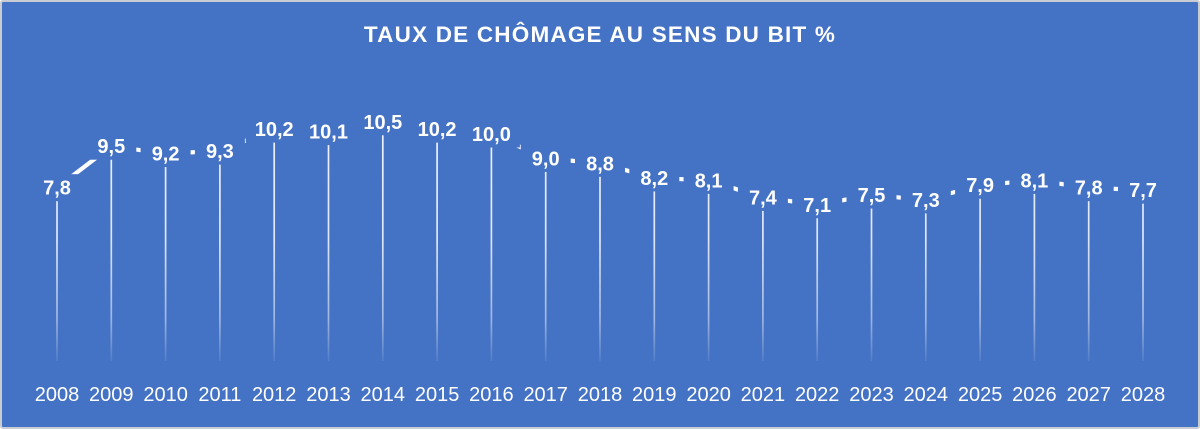  I want to click on x-axis-label: 2020, so click(708, 395).